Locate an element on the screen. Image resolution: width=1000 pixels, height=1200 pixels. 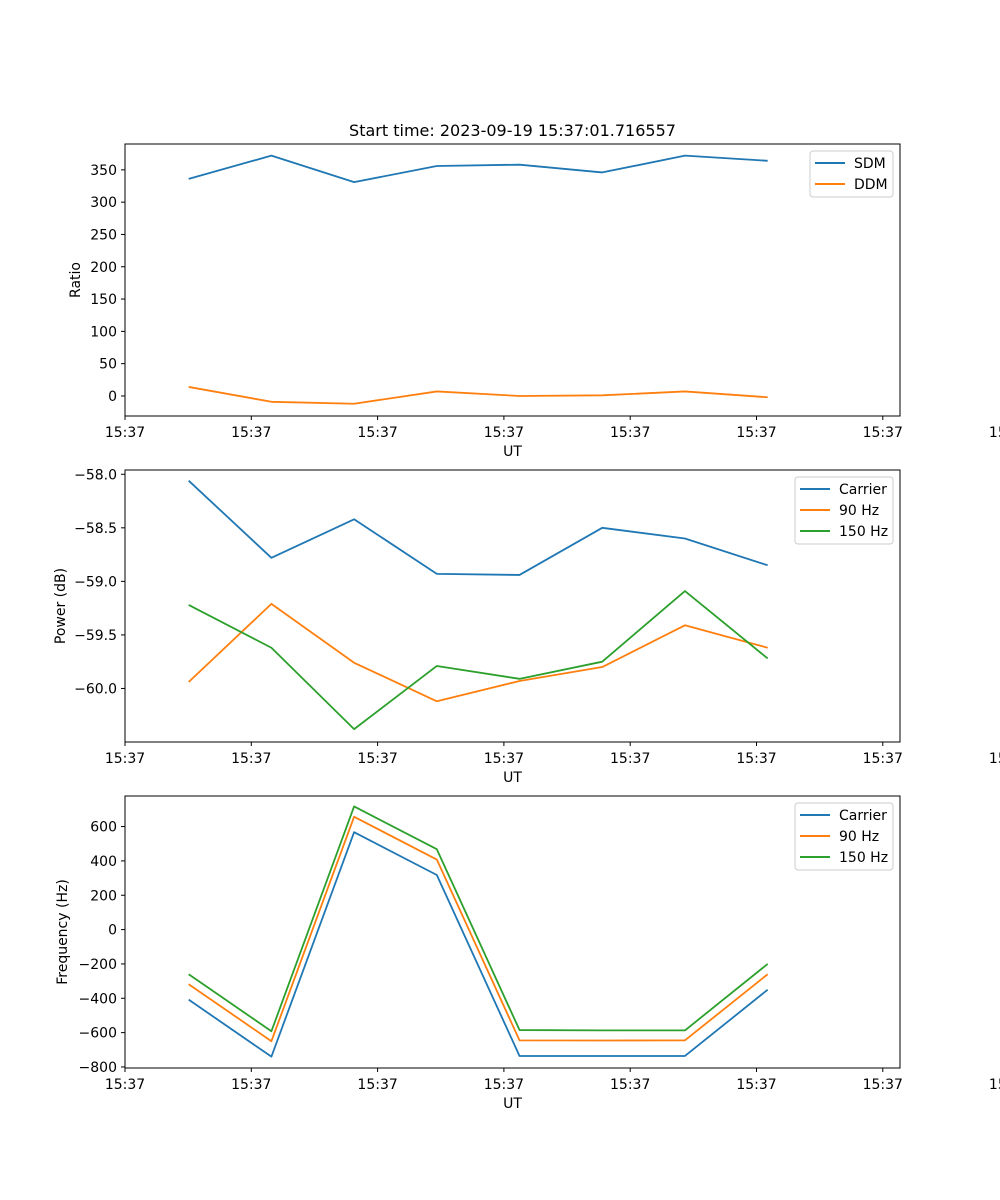
y-tick-label: −200 is located at coordinates (98, 965).